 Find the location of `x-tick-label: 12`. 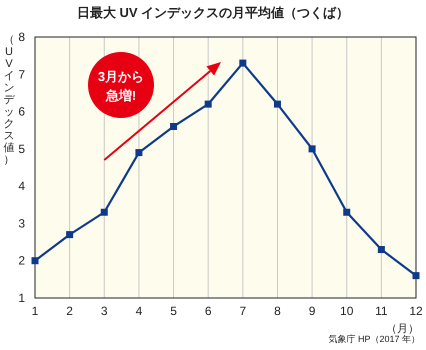

x-tick-label: 12 is located at coordinates (416, 311).